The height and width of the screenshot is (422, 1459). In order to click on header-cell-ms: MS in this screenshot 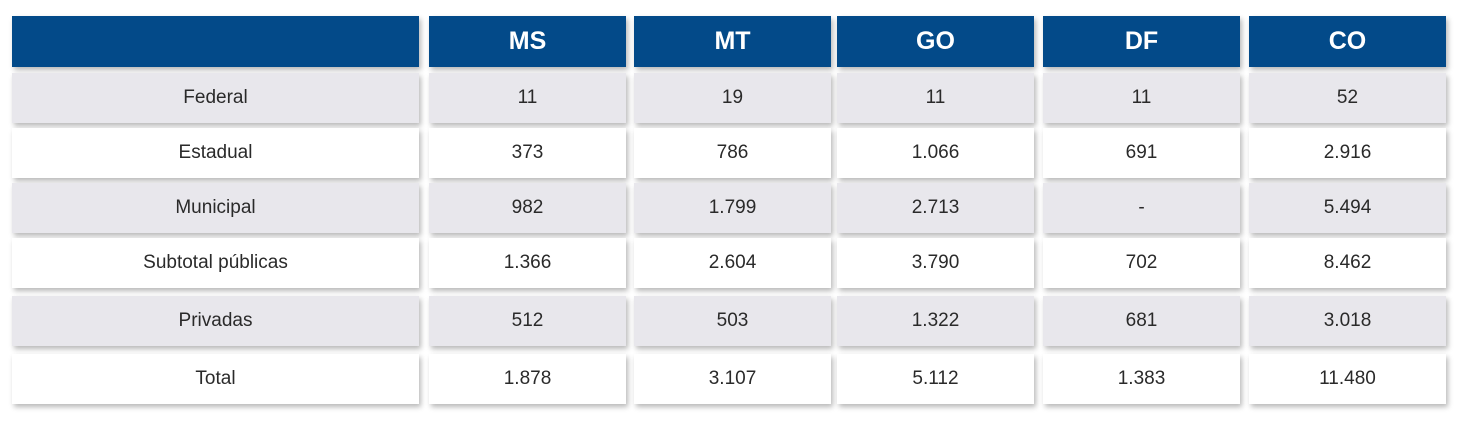, I will do `click(527, 41)`.